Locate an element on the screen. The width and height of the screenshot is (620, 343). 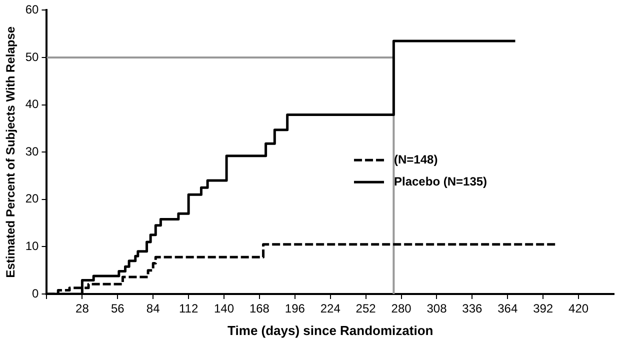
x-tick-label: 56 is located at coordinates (117, 309).